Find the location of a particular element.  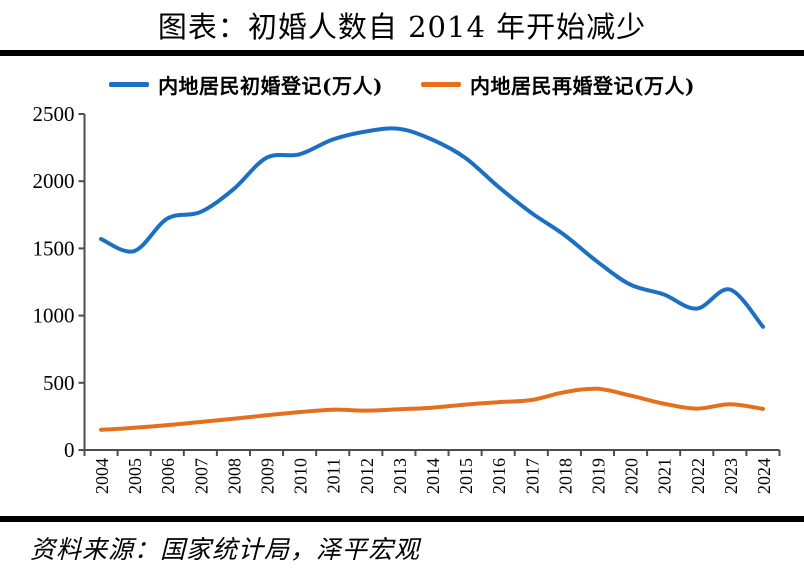

y-tick-label: 1000 is located at coordinates (54, 316).